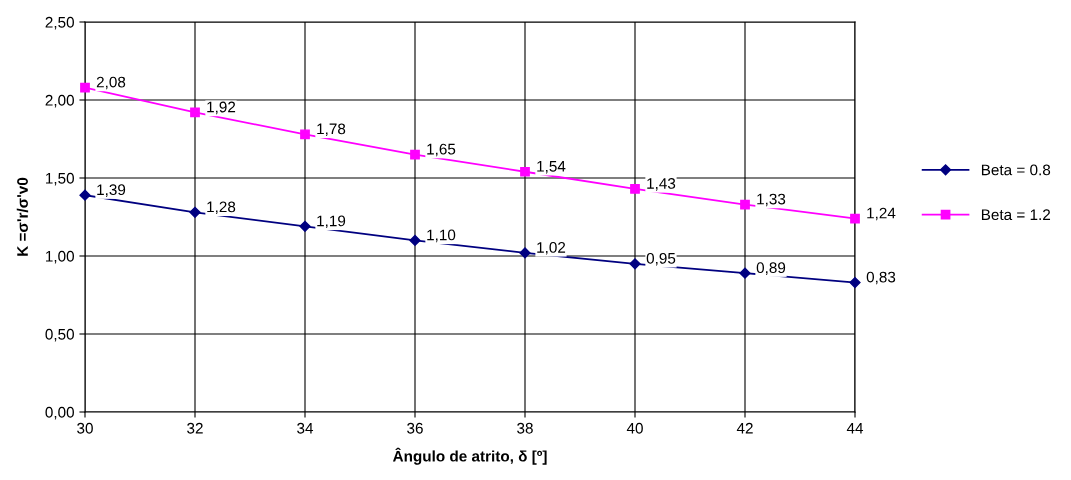 The width and height of the screenshot is (1071, 480). What do you see at coordinates (661, 259) in the screenshot?
I see `data-label: 0,95` at bounding box center [661, 259].